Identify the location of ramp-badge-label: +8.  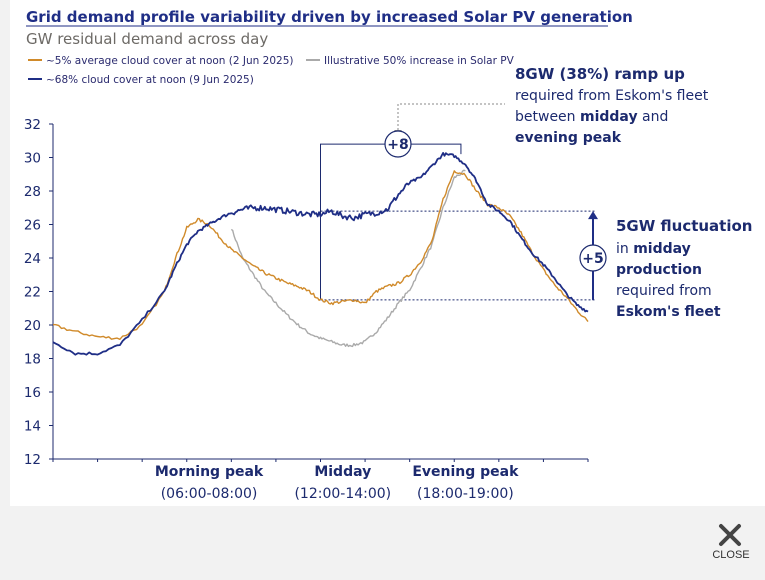
(397, 145).